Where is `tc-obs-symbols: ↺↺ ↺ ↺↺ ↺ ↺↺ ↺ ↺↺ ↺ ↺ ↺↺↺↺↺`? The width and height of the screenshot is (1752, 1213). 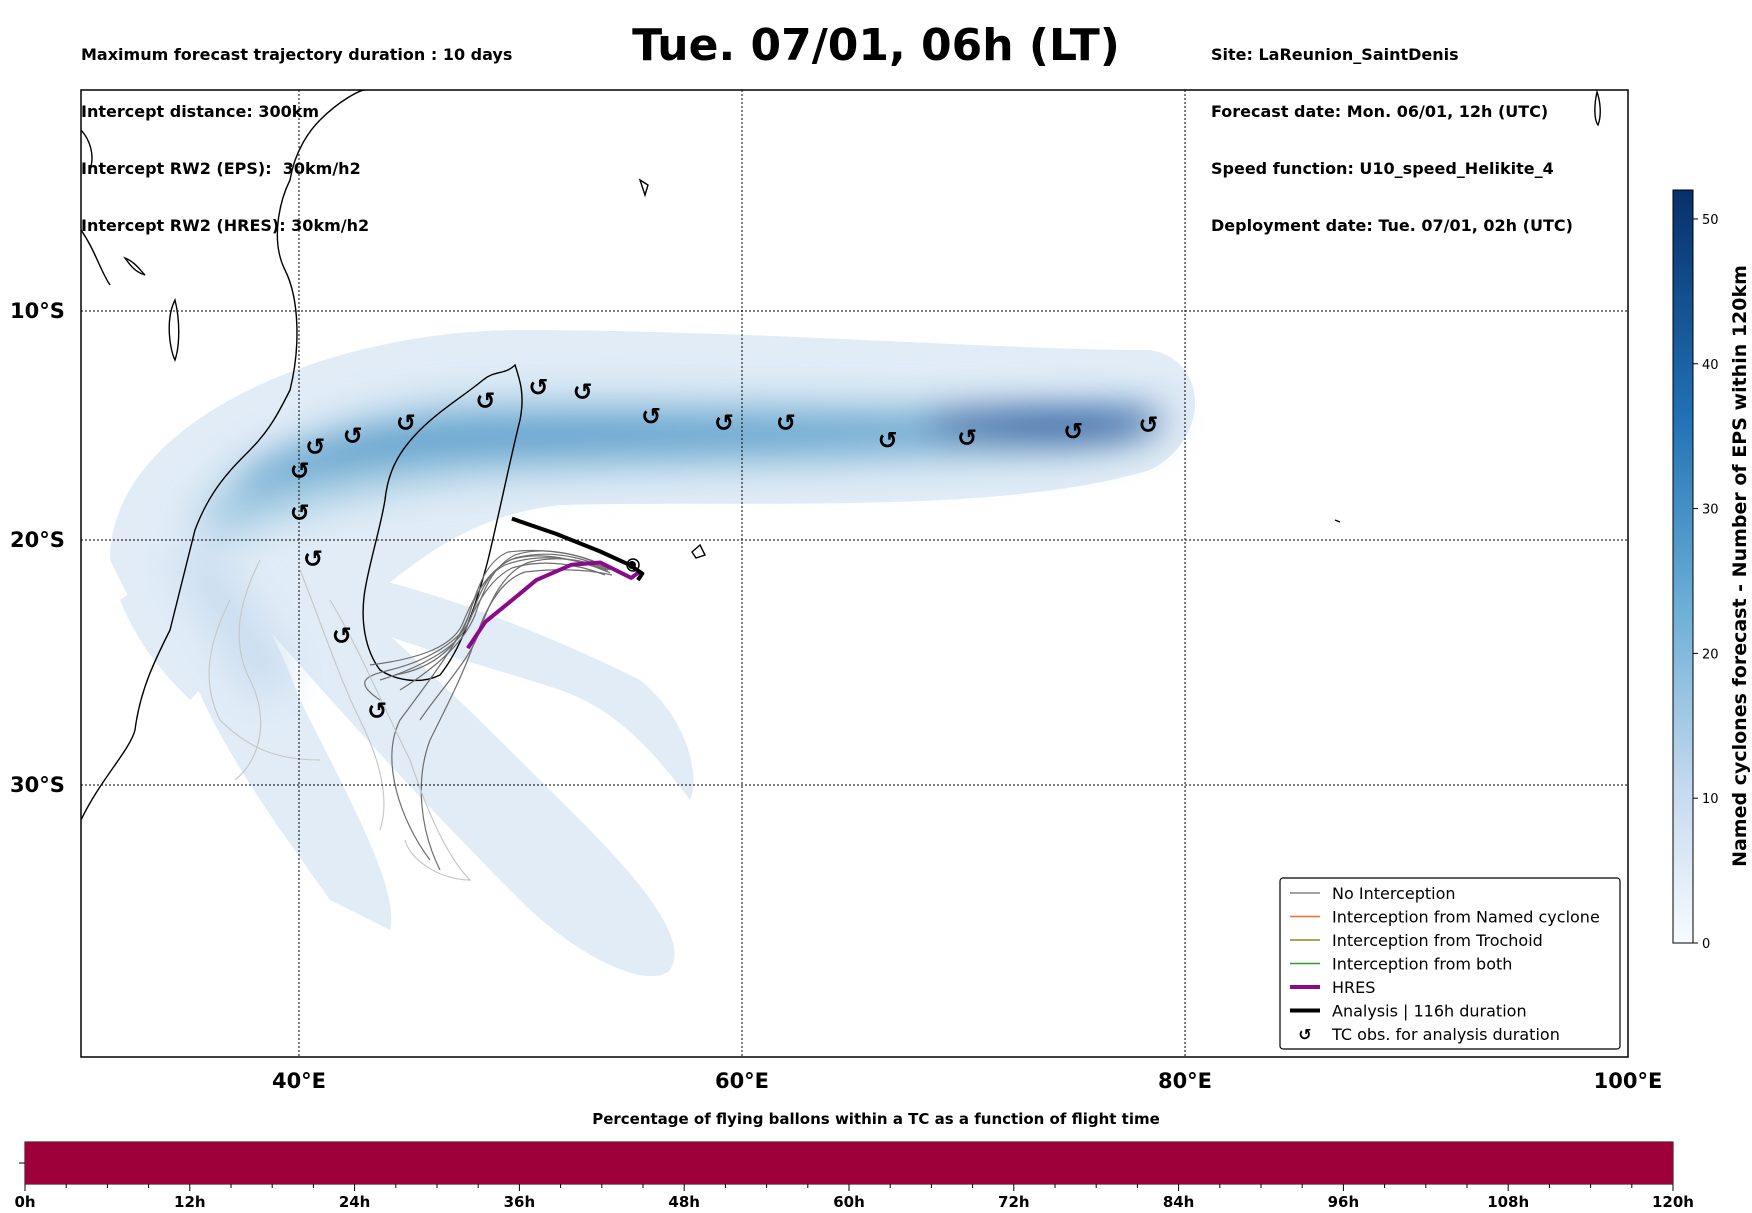
tc-obs-symbols: ↺↺ ↺ ↺↺ ↺ ↺↺ ↺ ↺↺ ↺ ↺ ↺↺↺↺↺ is located at coordinates (724, 549).